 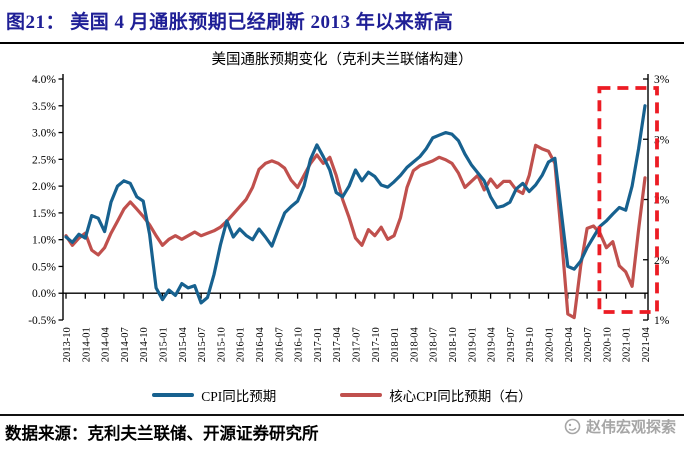 I want to click on x-axis-tick-label: 2018-07, so click(x=434, y=344).